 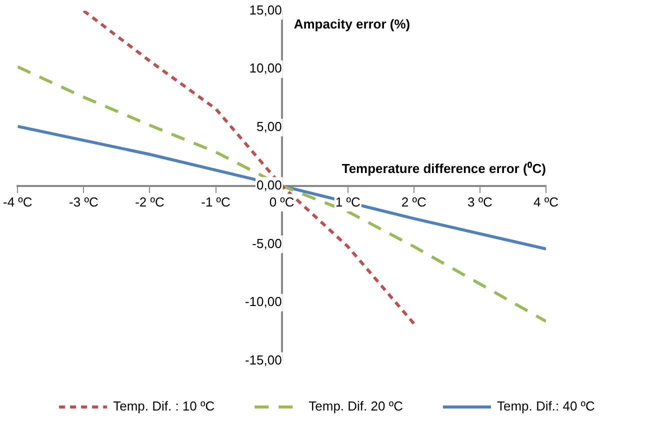 What do you see at coordinates (355, 406) in the screenshot?
I see `legend-label: Temp. Dif. 20 ºC` at bounding box center [355, 406].